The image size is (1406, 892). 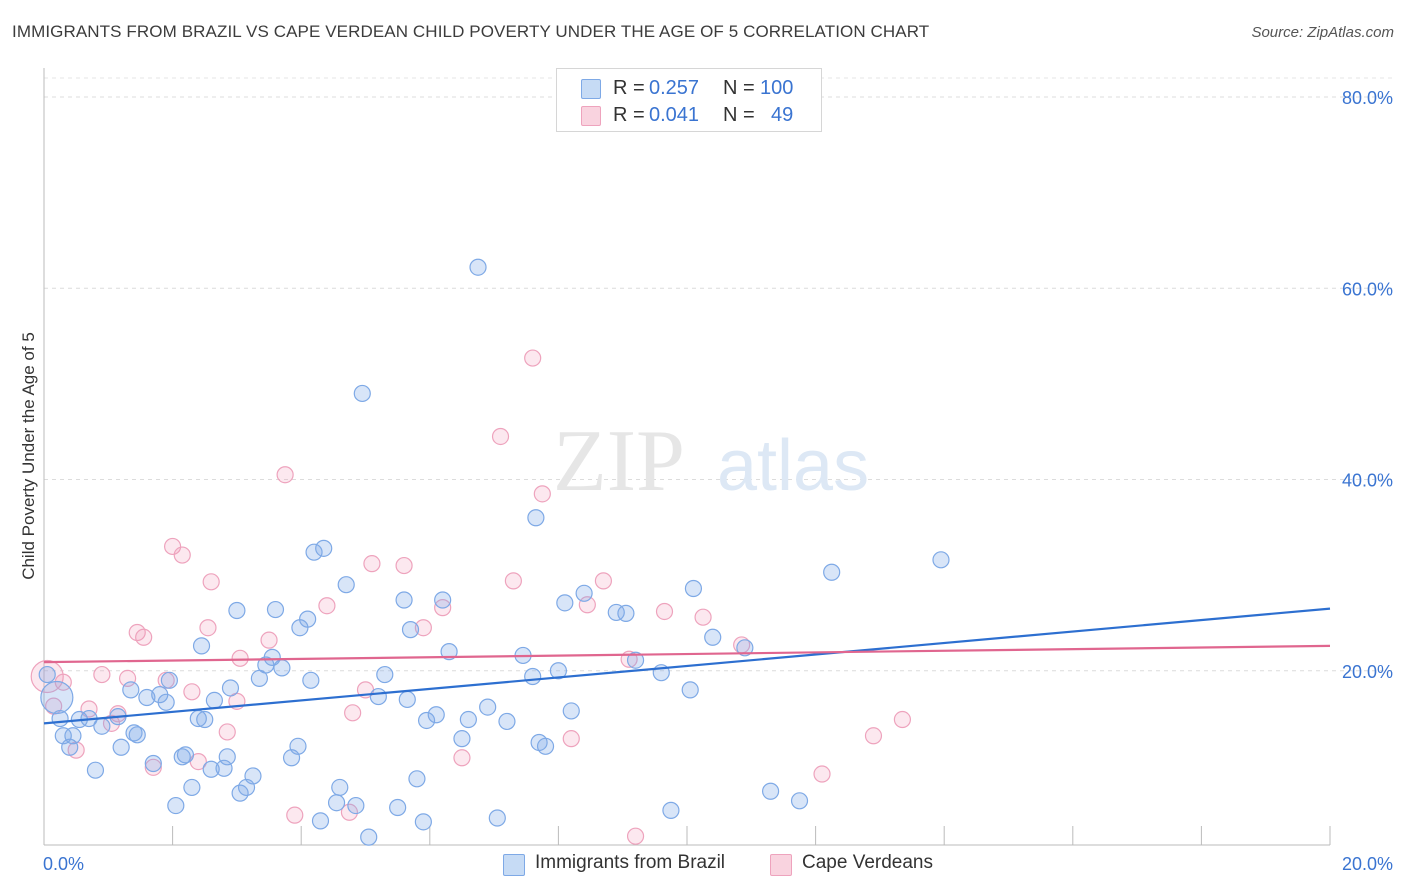 I want to click on trend-line-cape-verdeans, so click(x=687, y=654).